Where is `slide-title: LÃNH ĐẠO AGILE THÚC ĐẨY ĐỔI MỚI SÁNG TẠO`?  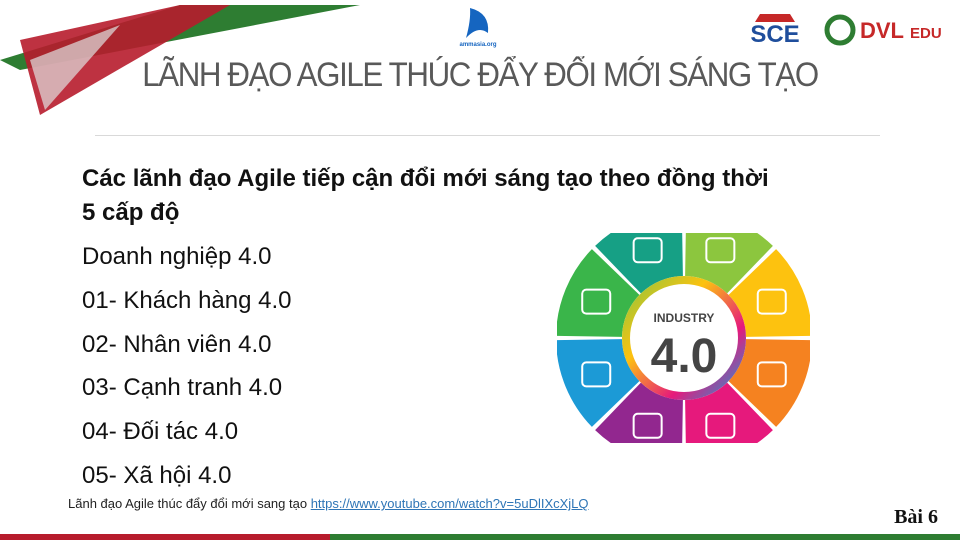 slide-title: LÃNH ĐẠO AGILE THÚC ĐẨY ĐỔI MỚI SÁNG TẠO is located at coordinates (480, 75).